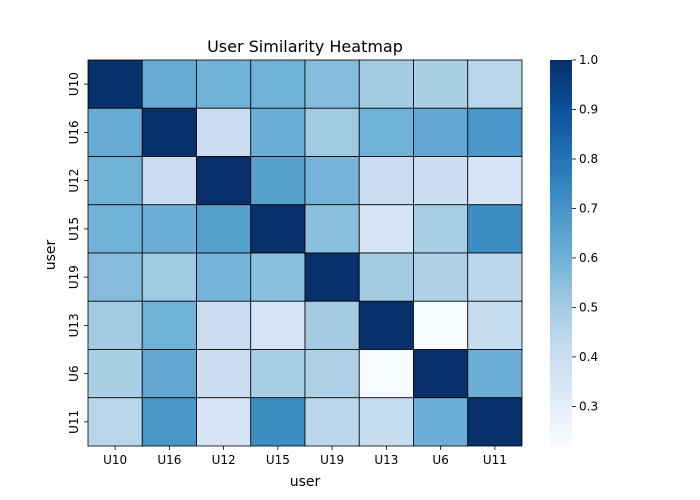  I want to click on colorbar-tick-label: 0.9, so click(588, 109).